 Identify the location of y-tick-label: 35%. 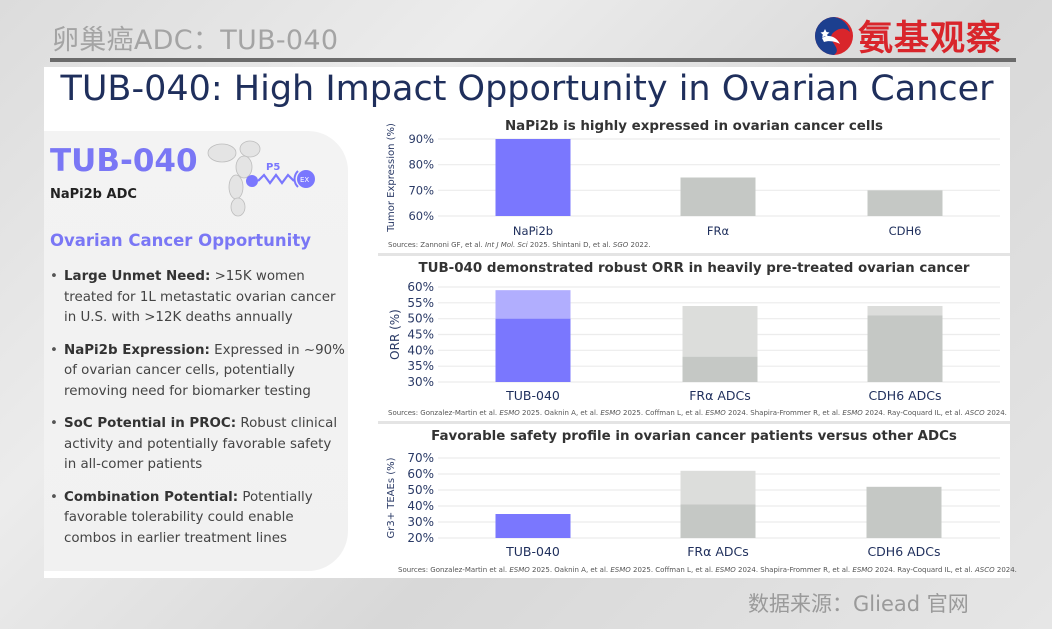
(420, 366).